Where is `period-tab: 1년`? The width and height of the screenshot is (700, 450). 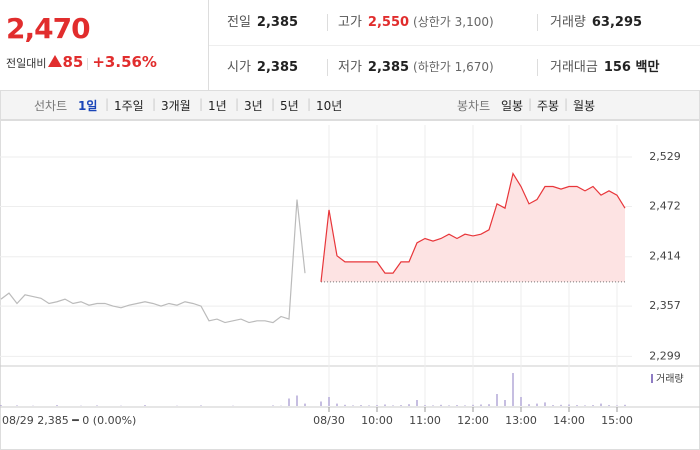 period-tab: 1년 is located at coordinates (217, 106).